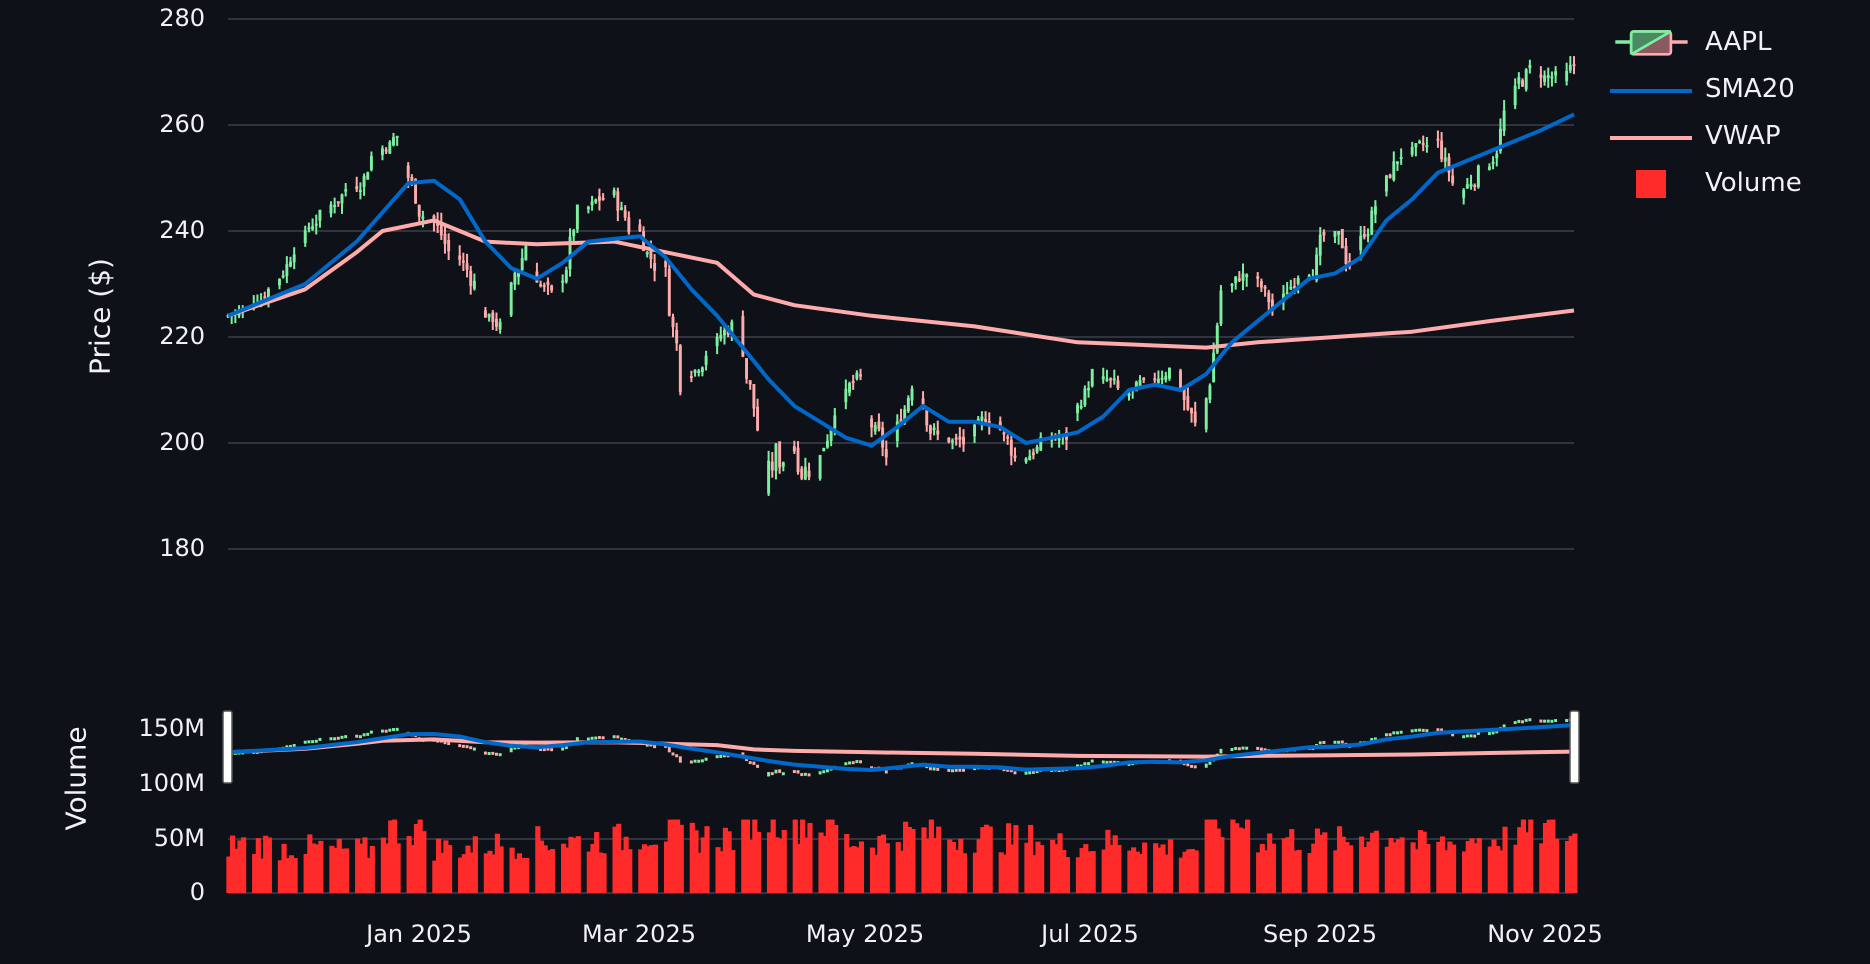  I want to click on line-pink-icon, so click(1651, 137).